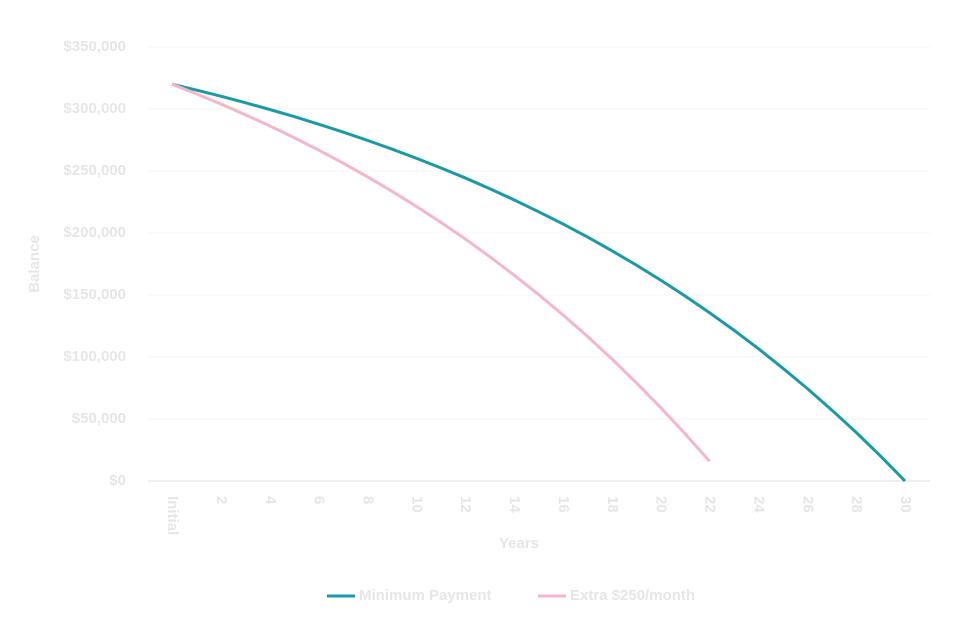 Image resolution: width=965 pixels, height=638 pixels. What do you see at coordinates (661, 504) in the screenshot?
I see `x-tick-label: 20` at bounding box center [661, 504].